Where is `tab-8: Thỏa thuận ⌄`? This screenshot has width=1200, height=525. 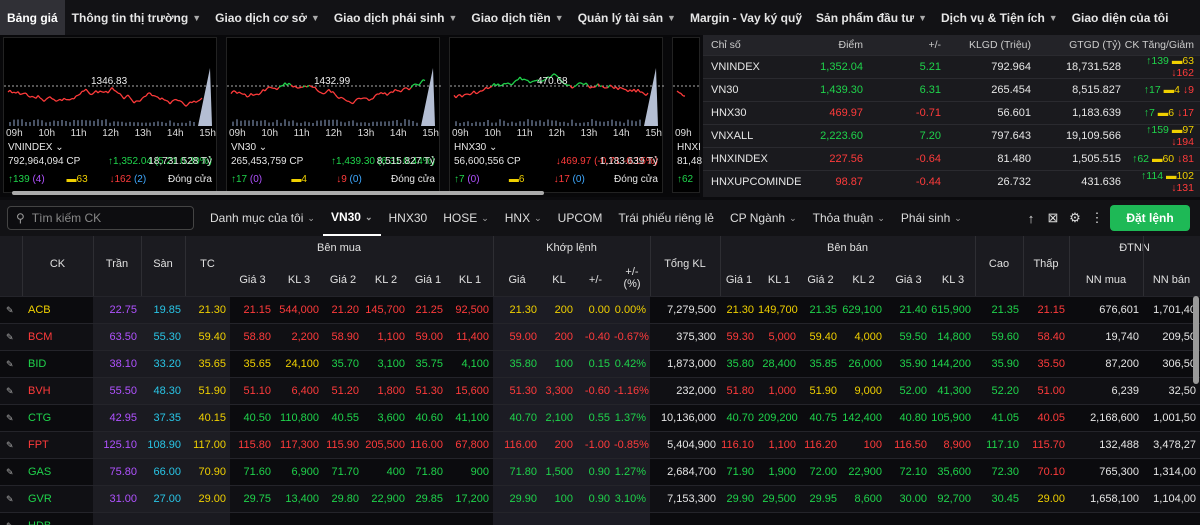 tab-8: Thỏa thuận ⌄ is located at coordinates (848, 218).